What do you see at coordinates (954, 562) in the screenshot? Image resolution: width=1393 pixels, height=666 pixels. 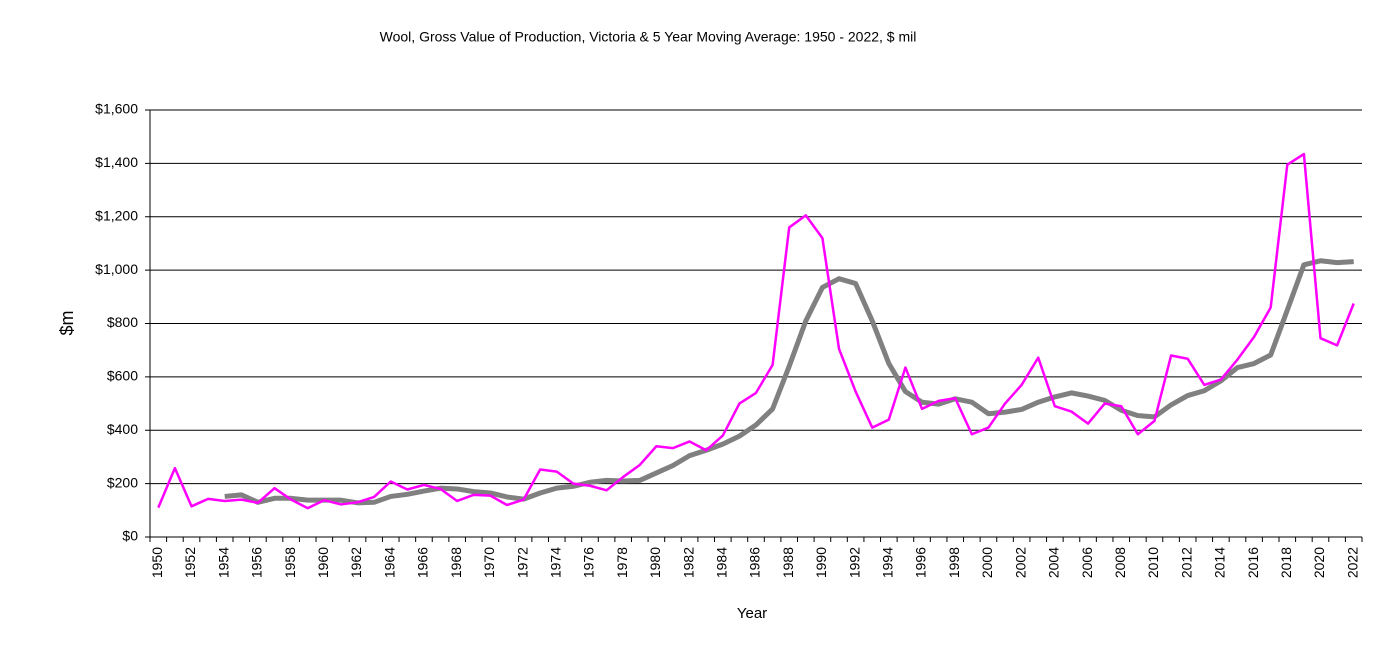 I see `x-tick-label: 1998` at bounding box center [954, 562].